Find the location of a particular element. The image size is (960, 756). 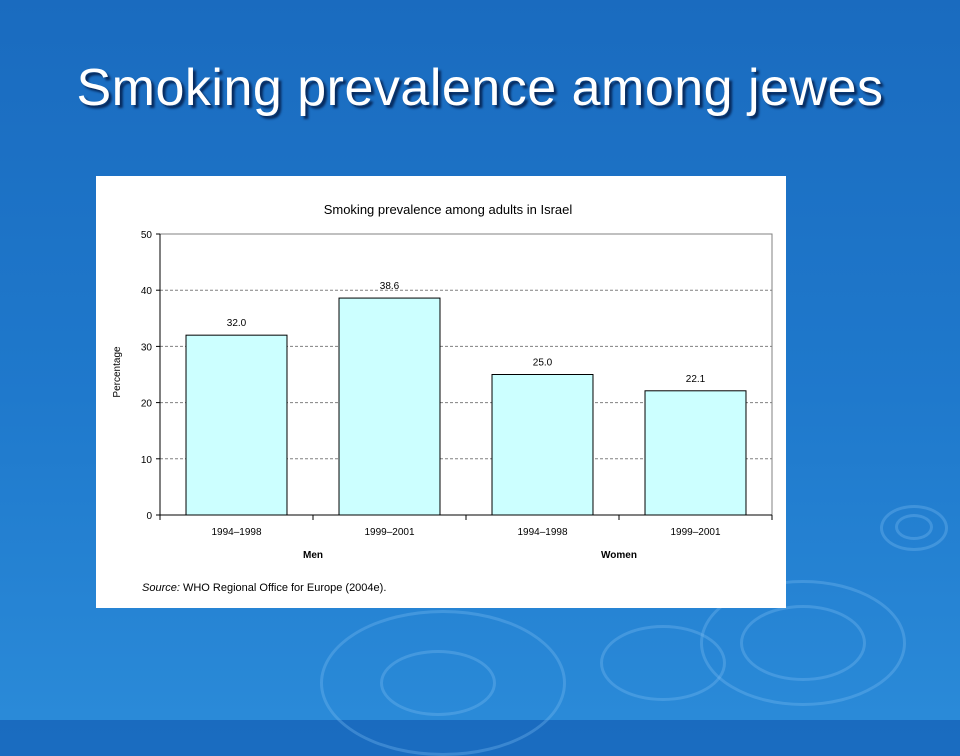

source-text: WHO Regional Office for Europe (2004e). is located at coordinates (284, 588).